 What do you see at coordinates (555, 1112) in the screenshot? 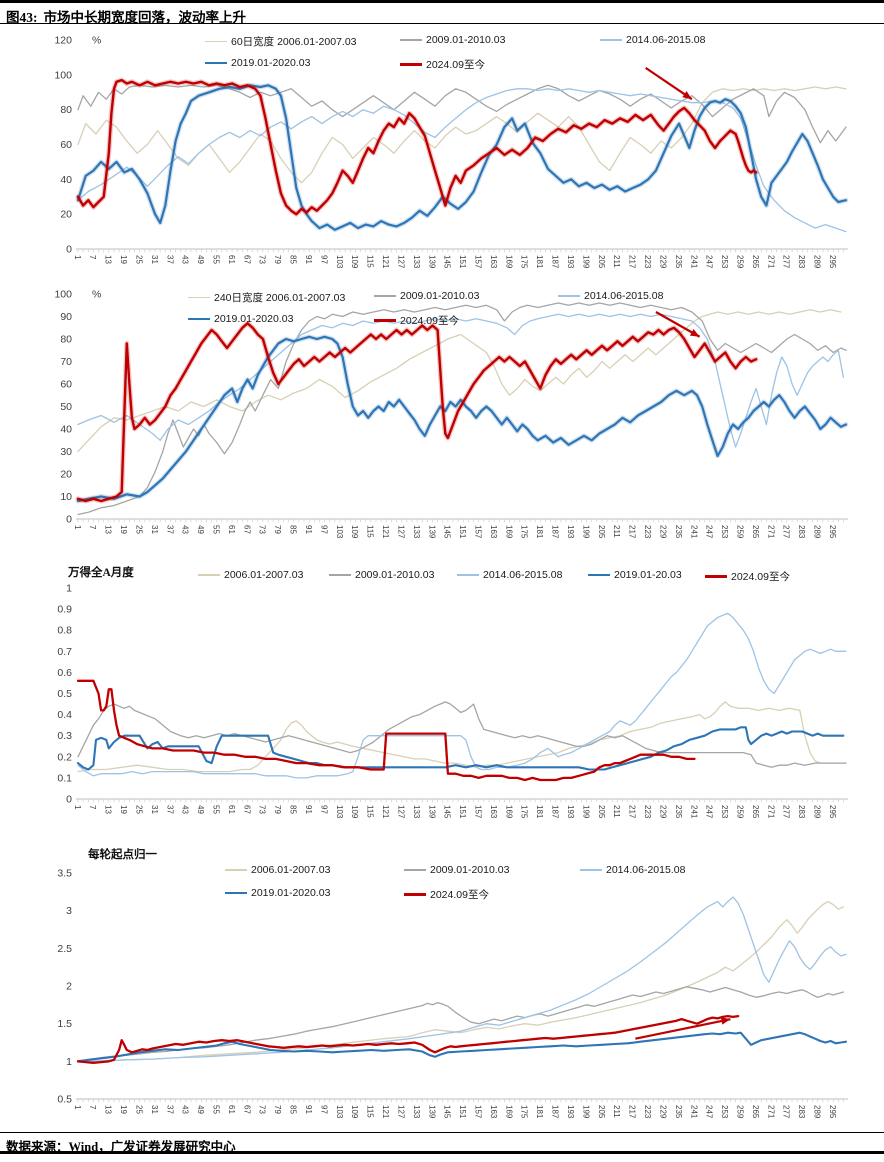
I see `svg-text: 187` at bounding box center [555, 1112].